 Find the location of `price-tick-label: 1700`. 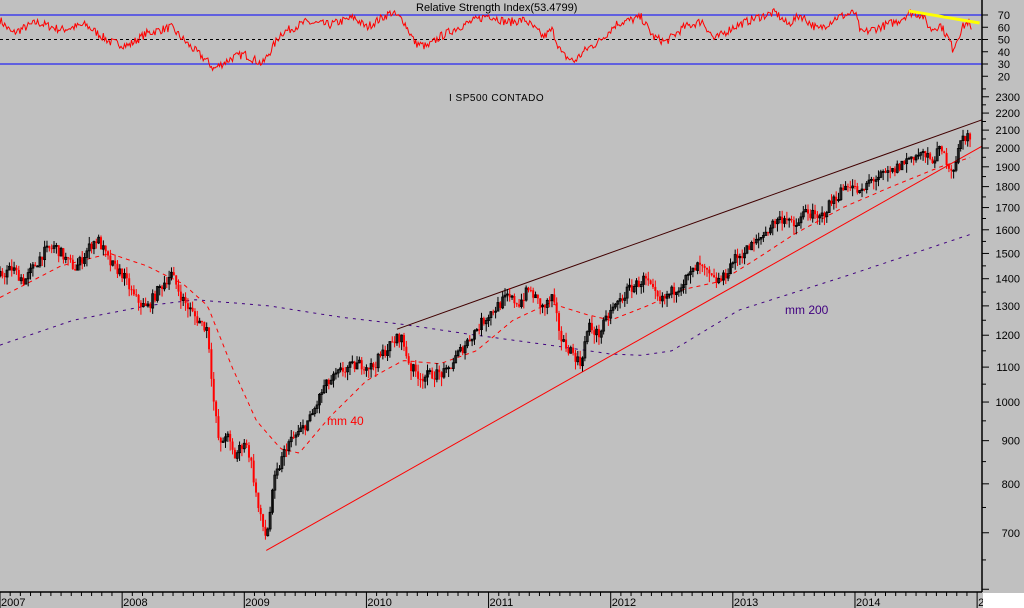

price-tick-label: 1700 is located at coordinates (1008, 209).